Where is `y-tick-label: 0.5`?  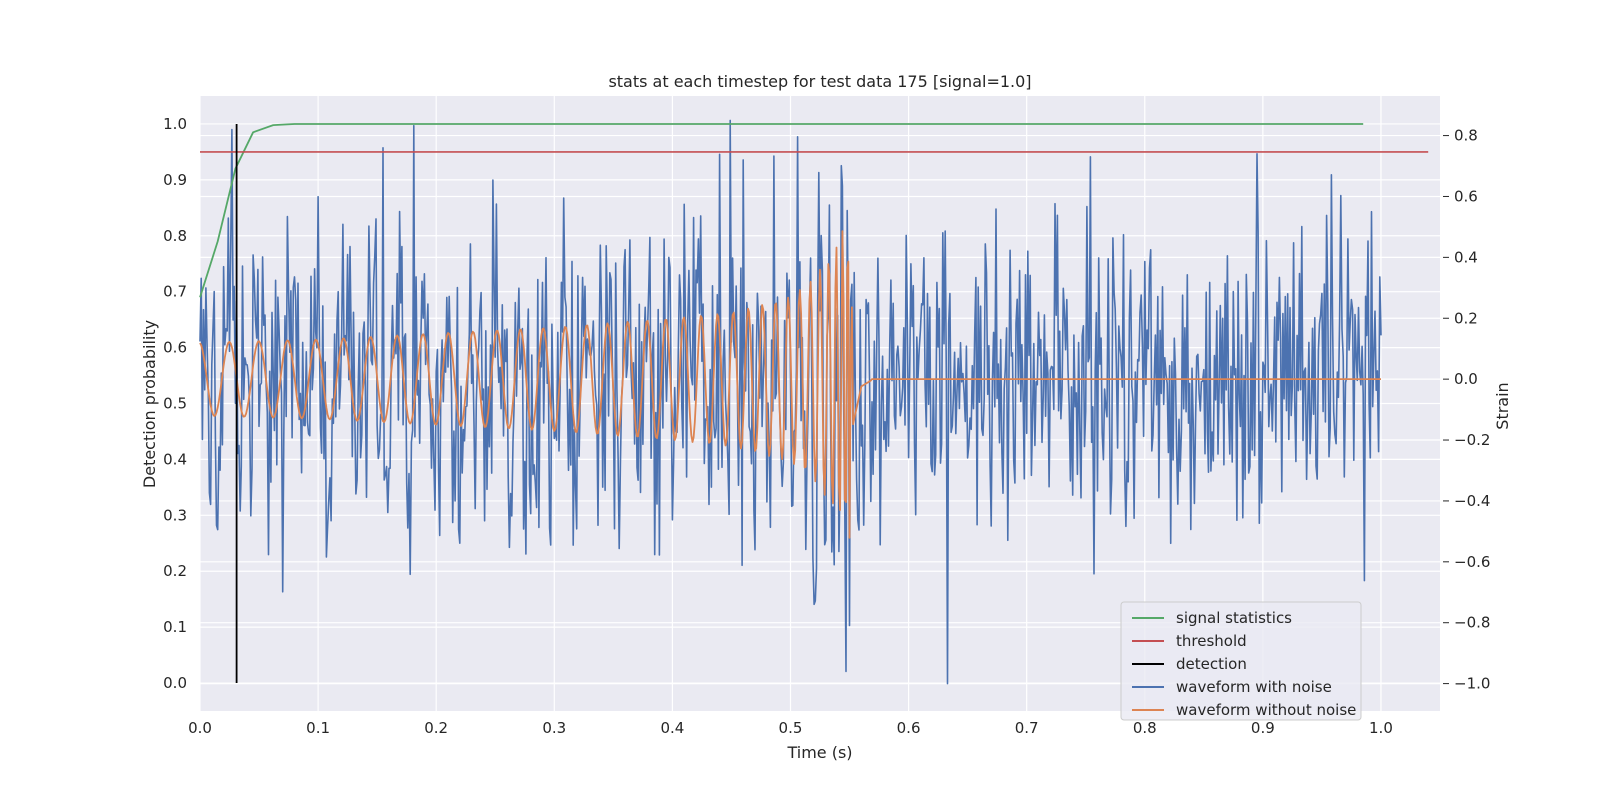 y-tick-label: 0.5 is located at coordinates (175, 404).